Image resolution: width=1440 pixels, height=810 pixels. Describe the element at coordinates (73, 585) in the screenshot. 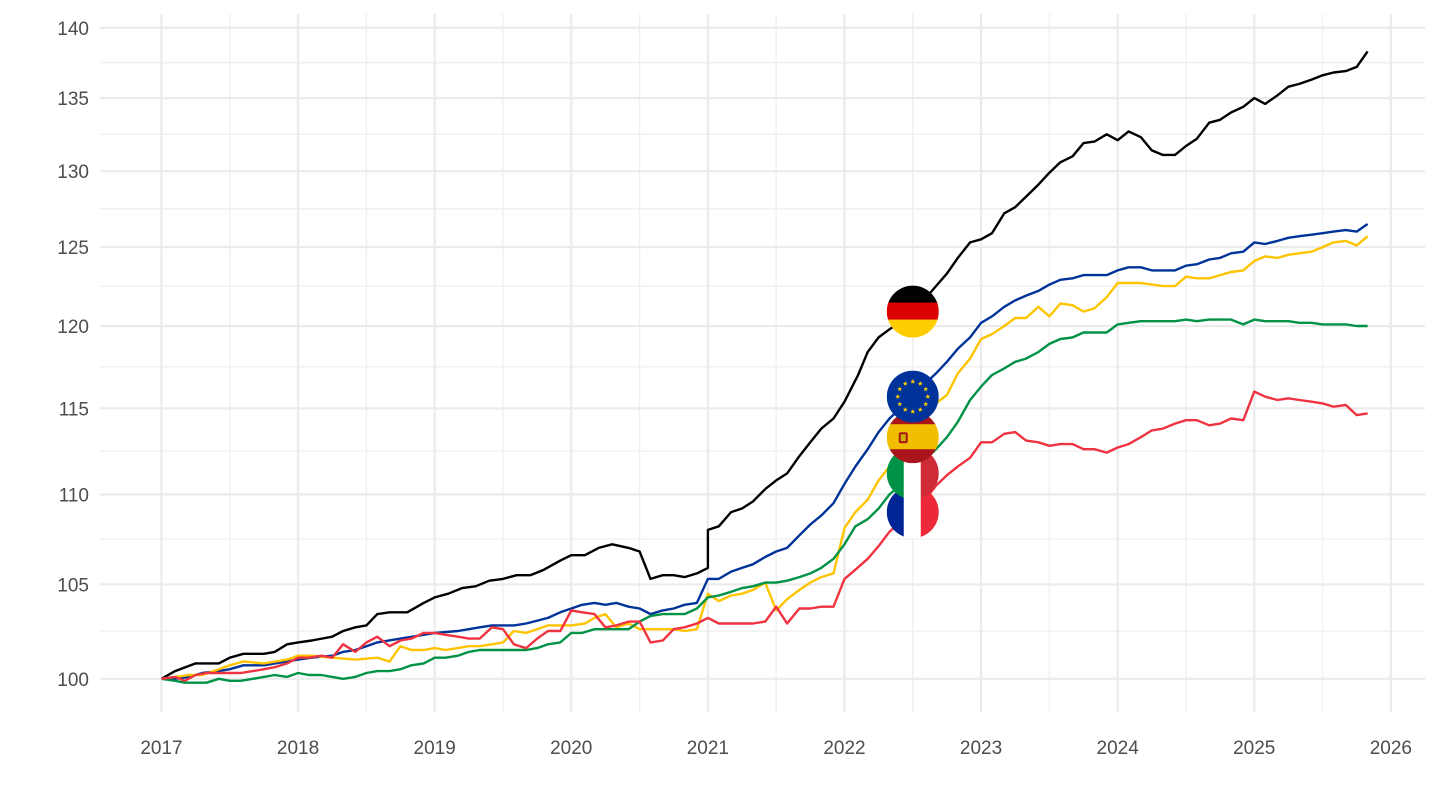

I see `y-tick-label: 105` at that location.